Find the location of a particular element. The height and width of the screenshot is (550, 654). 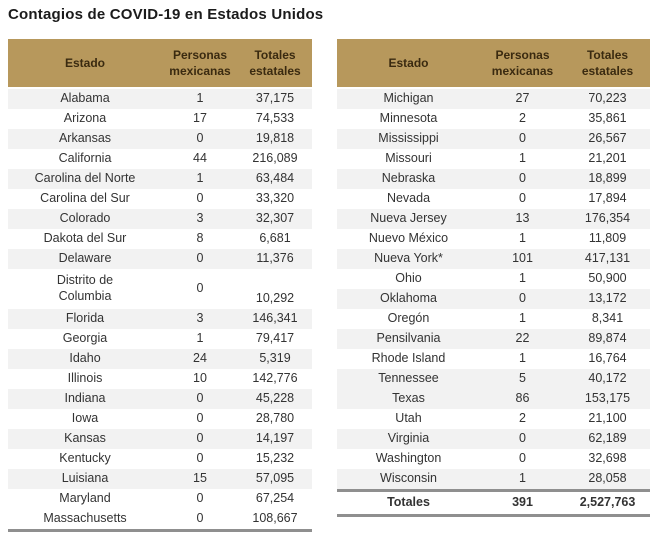

table-row: Virginia 0 62,189 is located at coordinates (493, 439).